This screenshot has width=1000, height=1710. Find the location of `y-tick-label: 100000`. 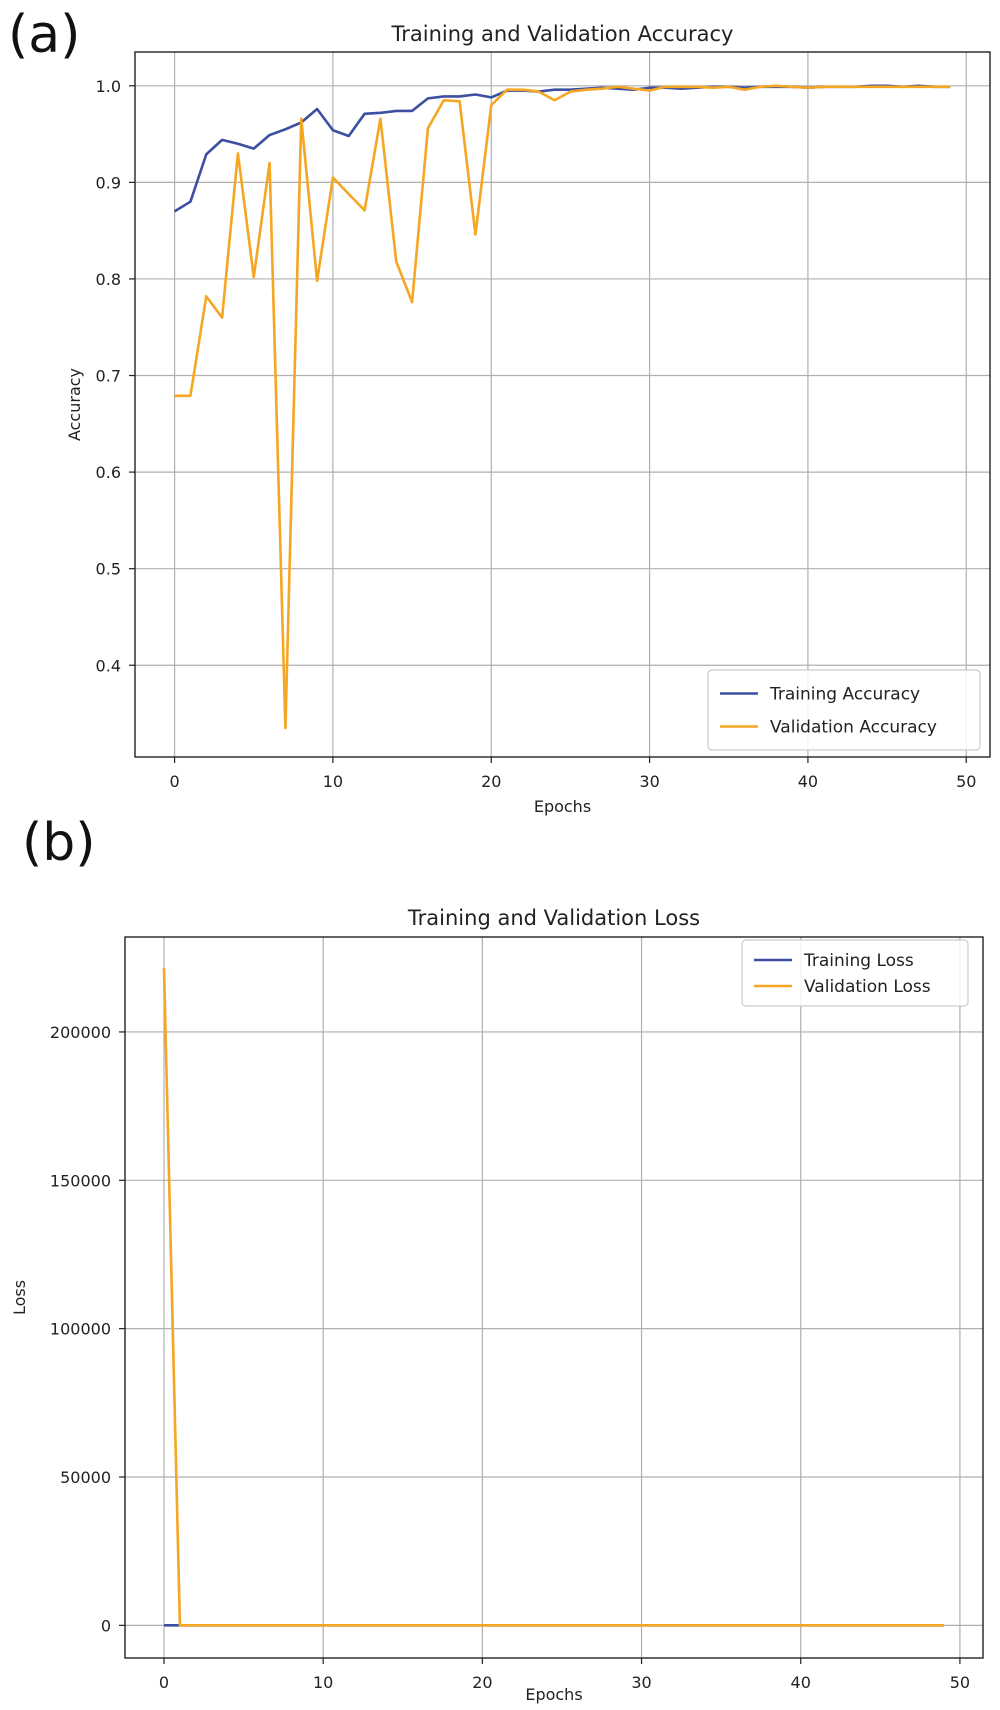

y-tick-label: 100000 is located at coordinates (80, 1329).